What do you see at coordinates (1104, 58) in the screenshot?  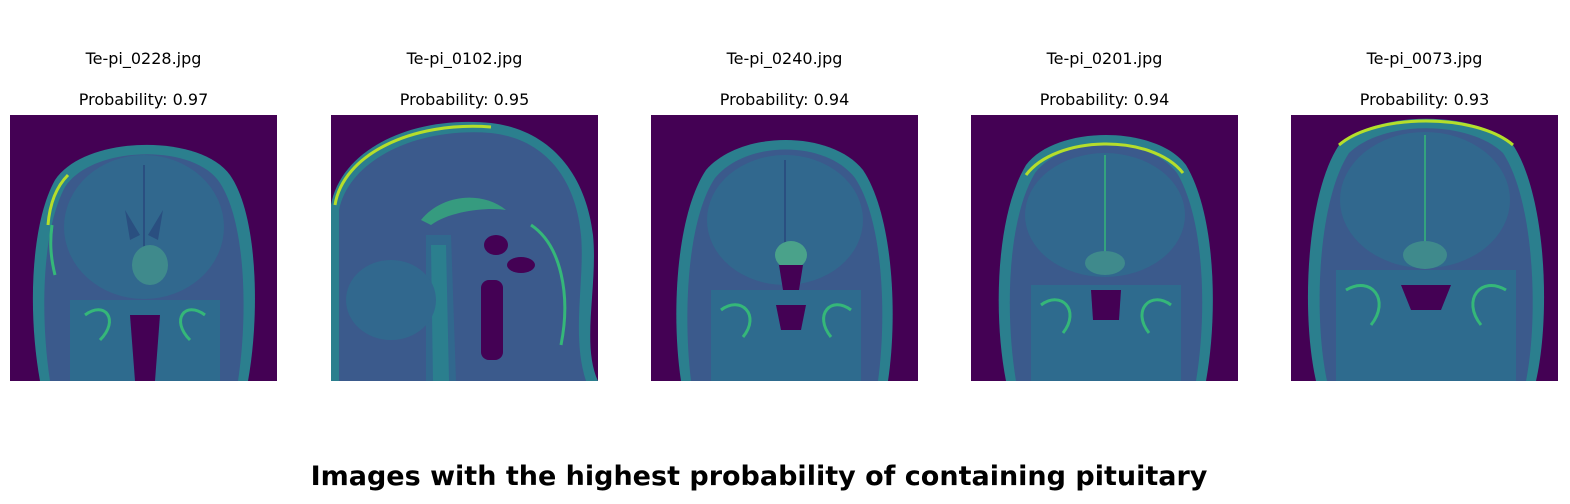 I see `panel-filename: Te-pi_0201.jpg` at bounding box center [1104, 58].